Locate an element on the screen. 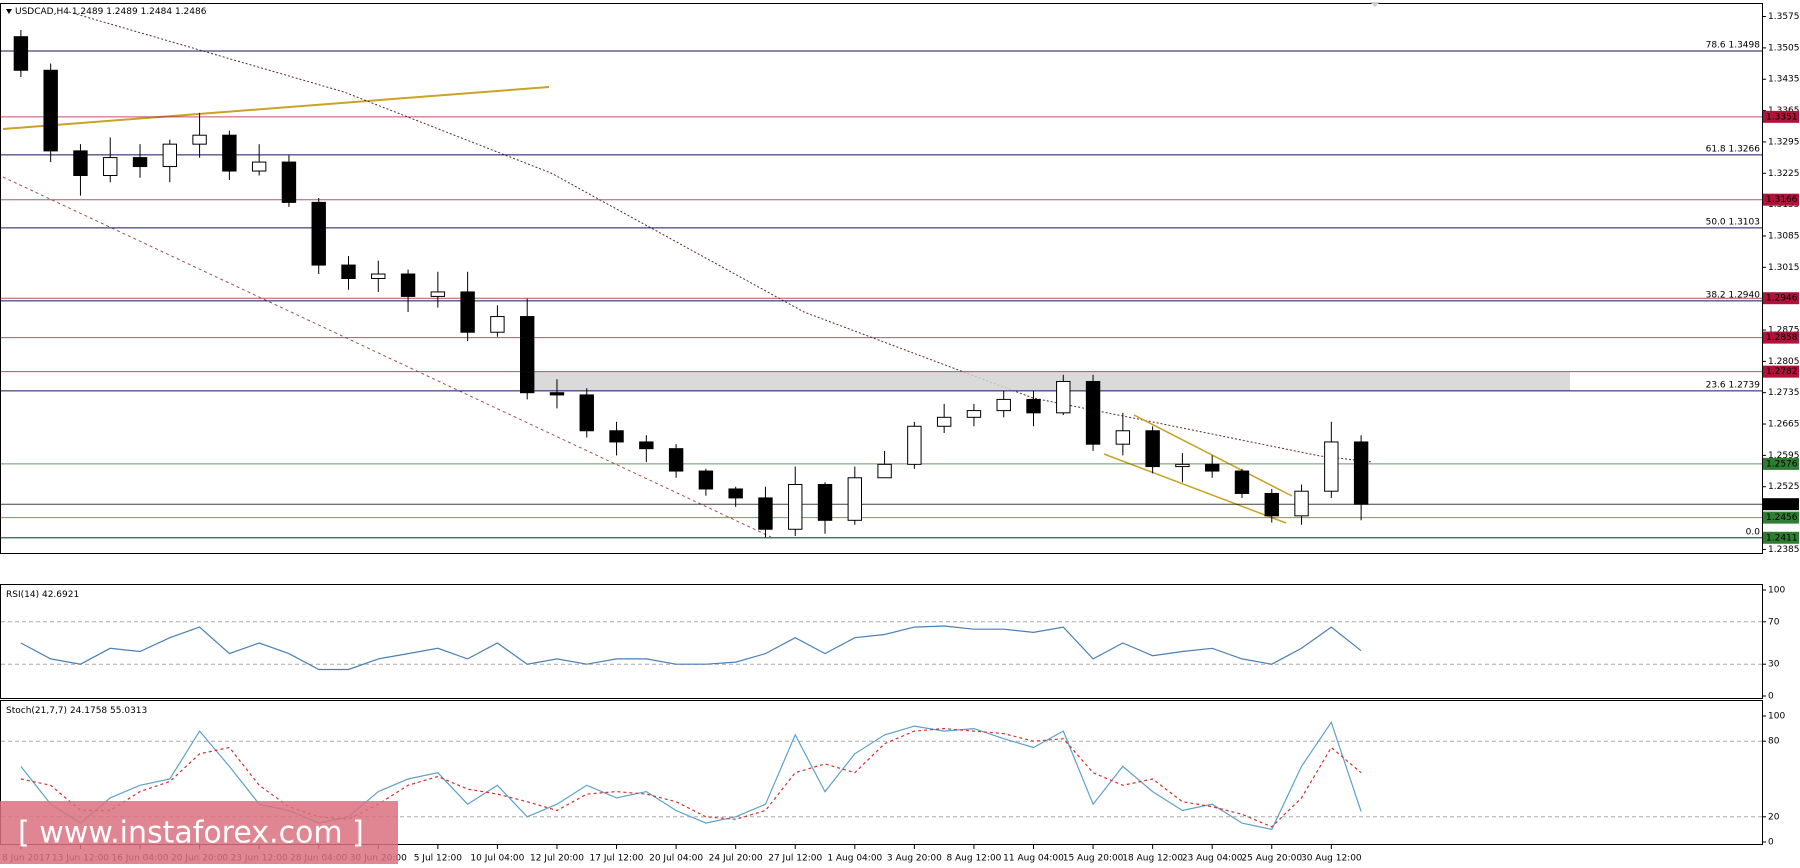 The height and width of the screenshot is (868, 1800). x-tick-label: 10 Jul 04:00 is located at coordinates (497, 859).